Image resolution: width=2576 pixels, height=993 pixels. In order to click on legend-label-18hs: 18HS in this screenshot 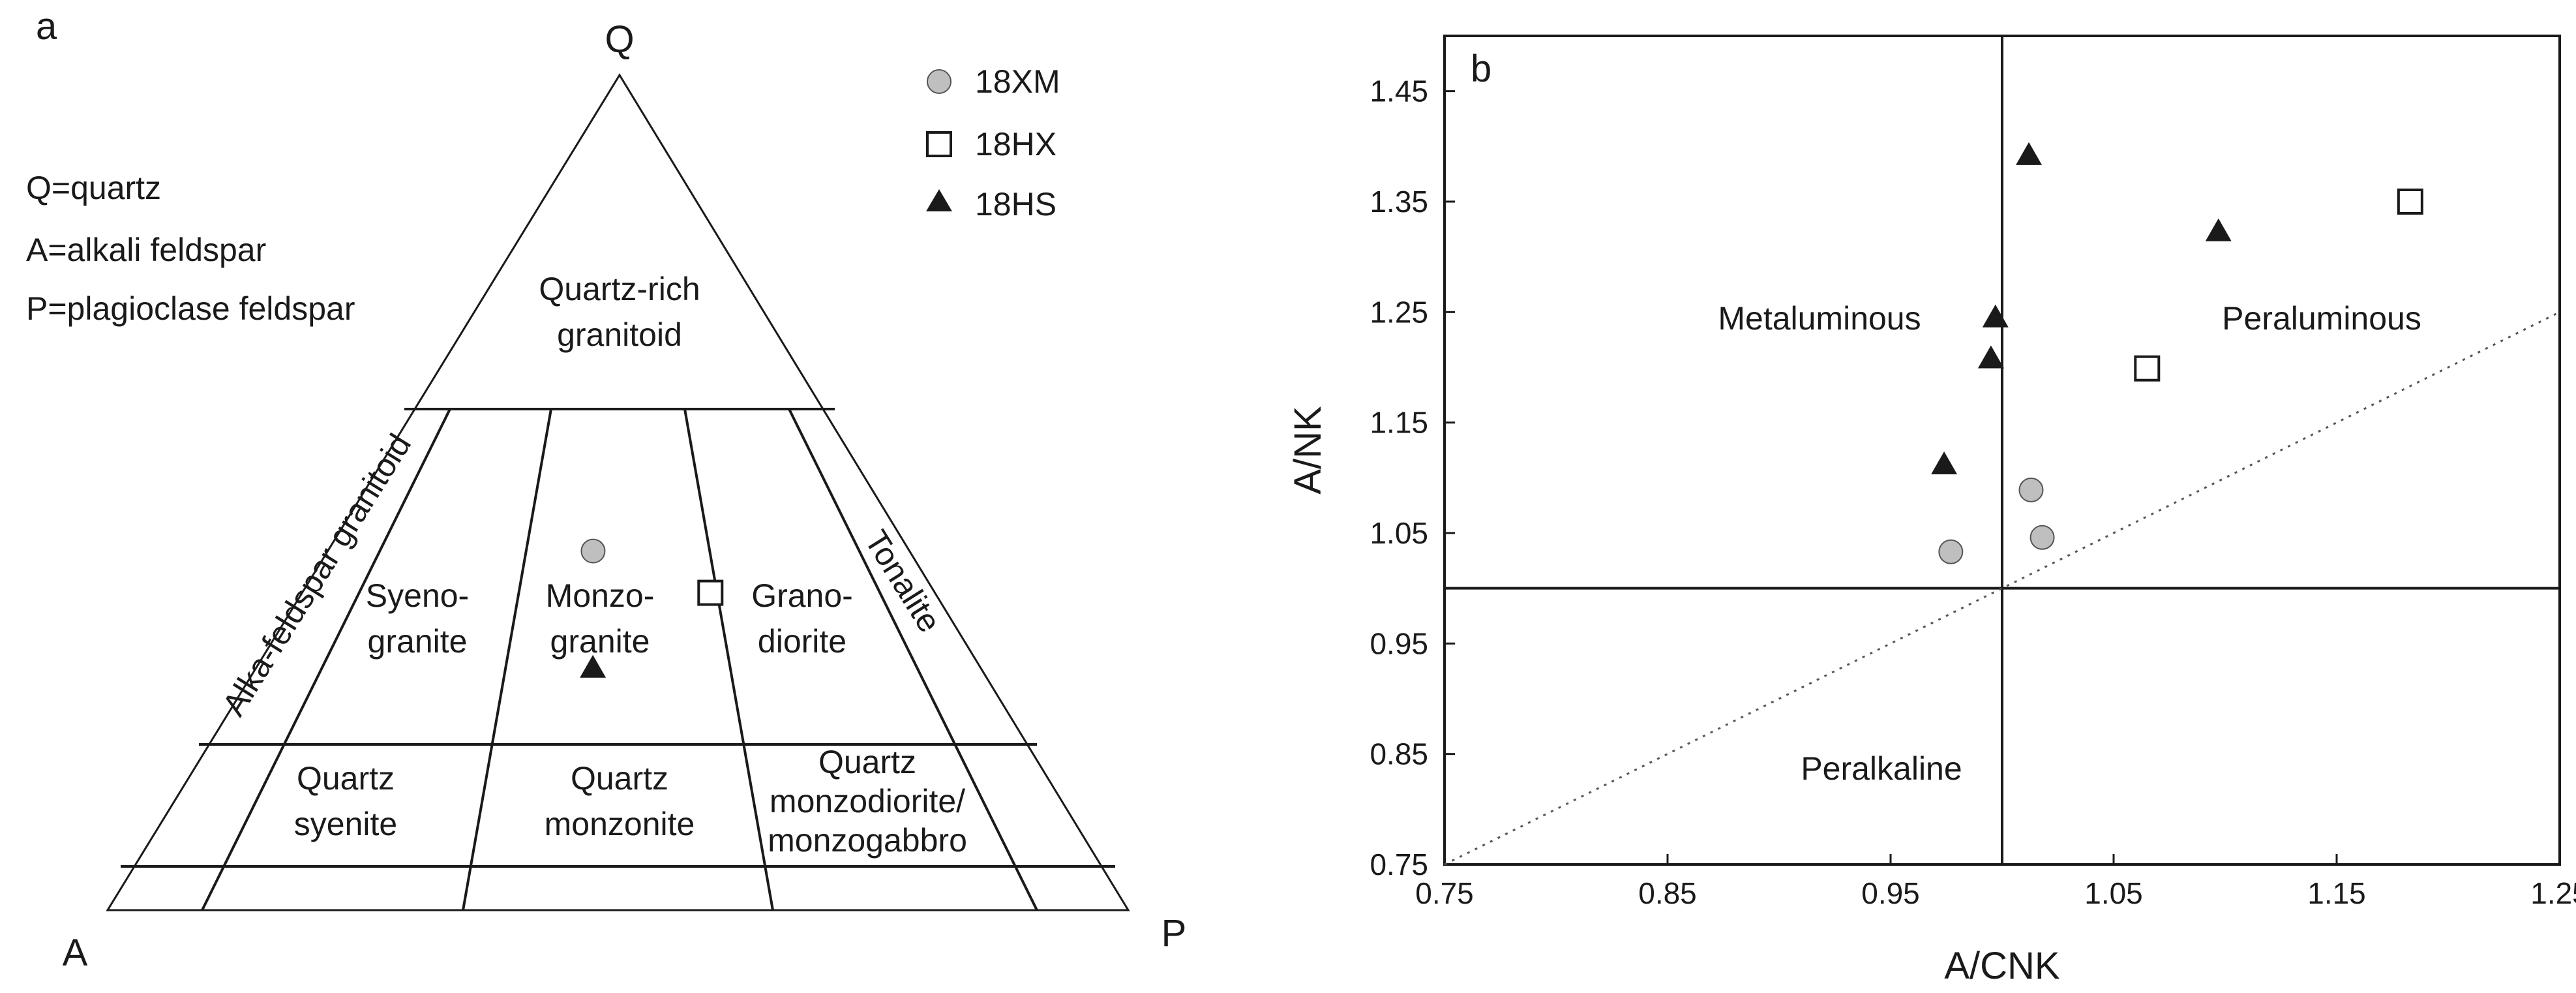, I will do `click(1015, 204)`.